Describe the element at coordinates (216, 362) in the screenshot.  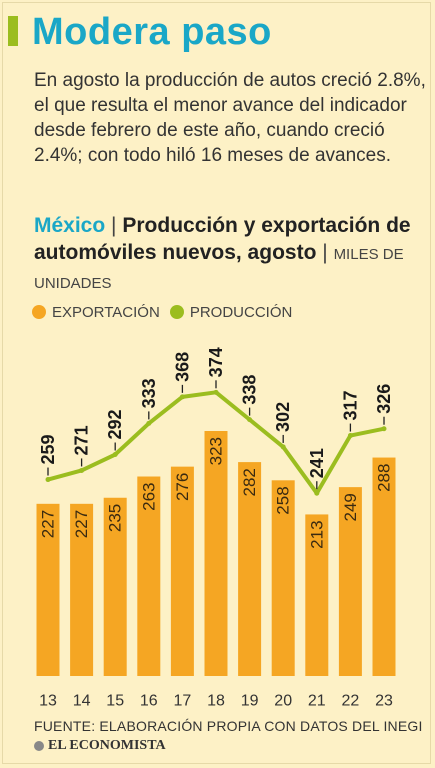
I see `point-label-produccion-18: 374` at that location.